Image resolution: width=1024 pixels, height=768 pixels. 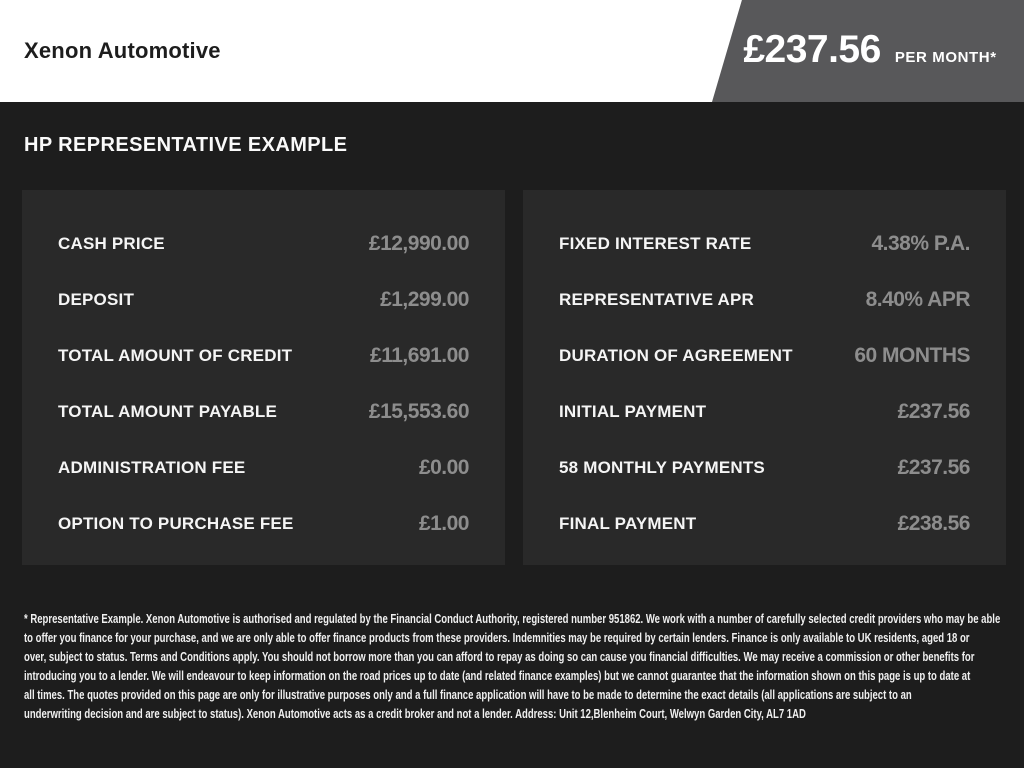 What do you see at coordinates (945, 57) in the screenshot?
I see `monthly-price-suffix: PER MONTH*` at bounding box center [945, 57].